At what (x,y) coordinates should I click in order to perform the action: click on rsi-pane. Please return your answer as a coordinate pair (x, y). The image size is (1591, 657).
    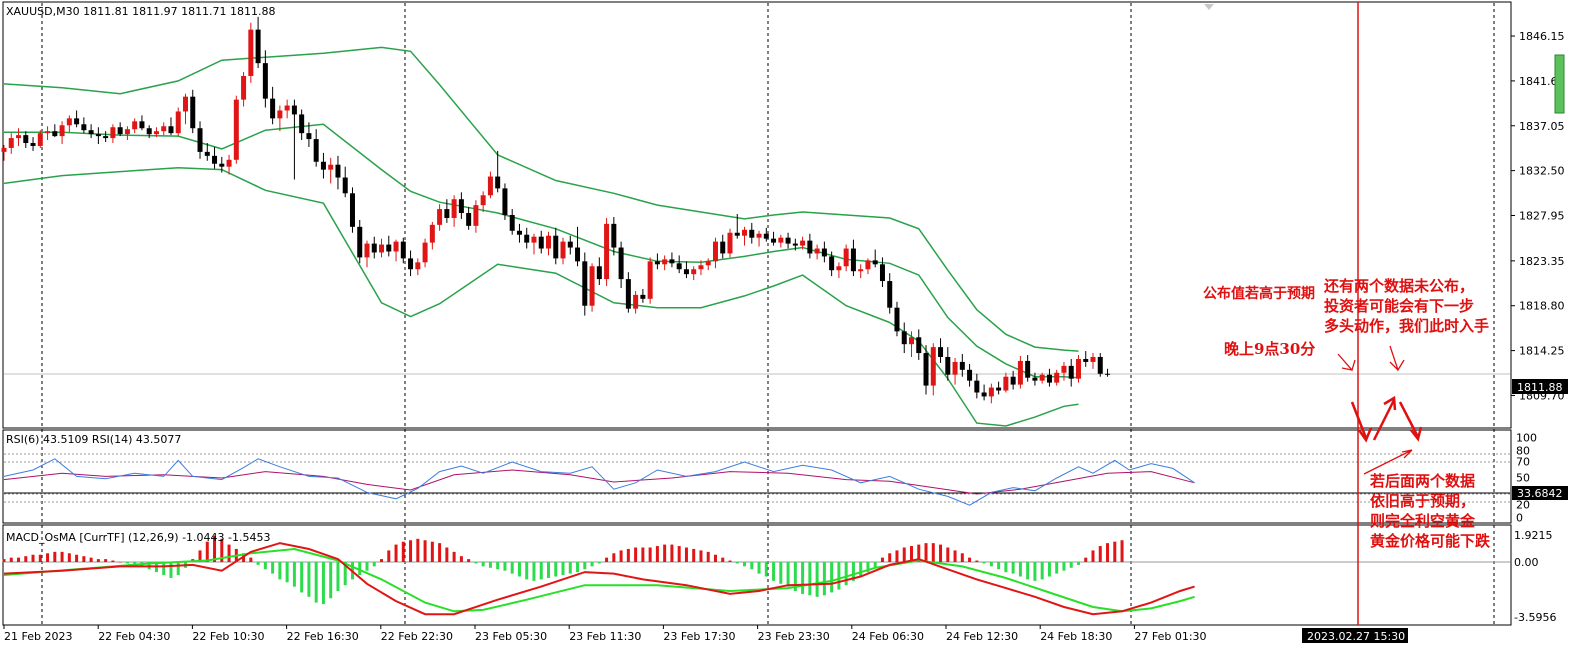
    Looking at the image, I should click on (757, 476).